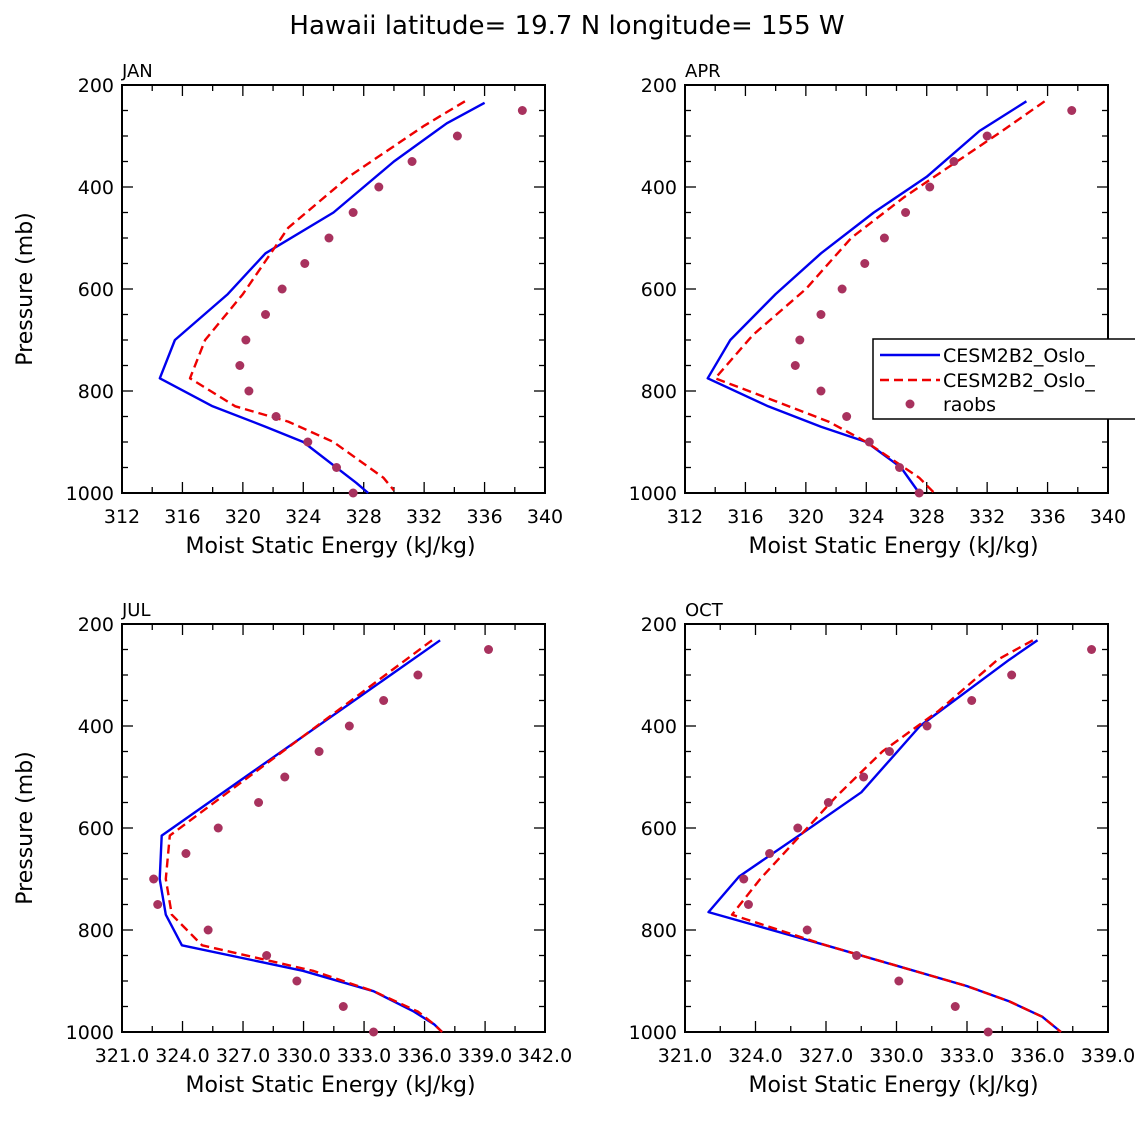 The image size is (1135, 1135). What do you see at coordinates (703, 71) in the screenshot?
I see `panel-label: APR` at bounding box center [703, 71].